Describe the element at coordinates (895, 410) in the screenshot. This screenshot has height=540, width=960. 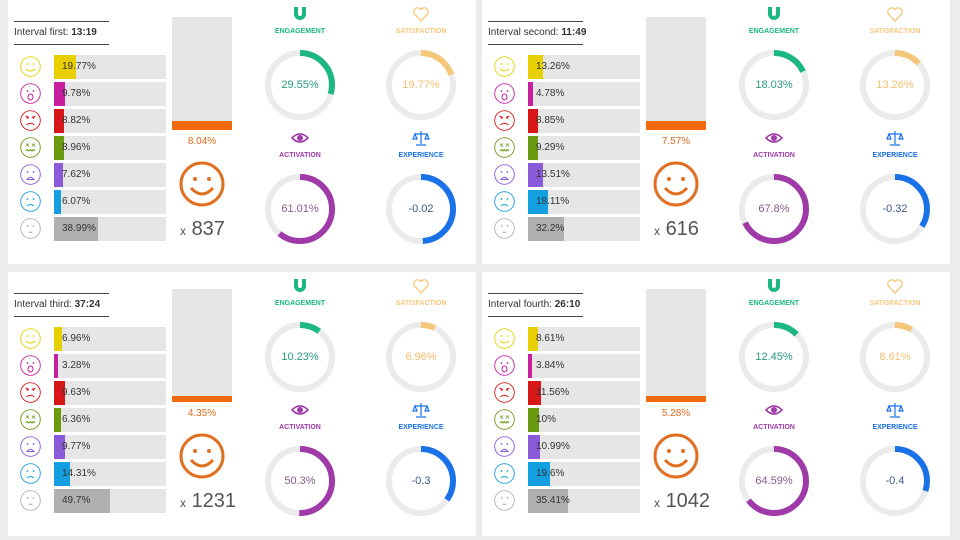
I see `scales-icon` at that location.